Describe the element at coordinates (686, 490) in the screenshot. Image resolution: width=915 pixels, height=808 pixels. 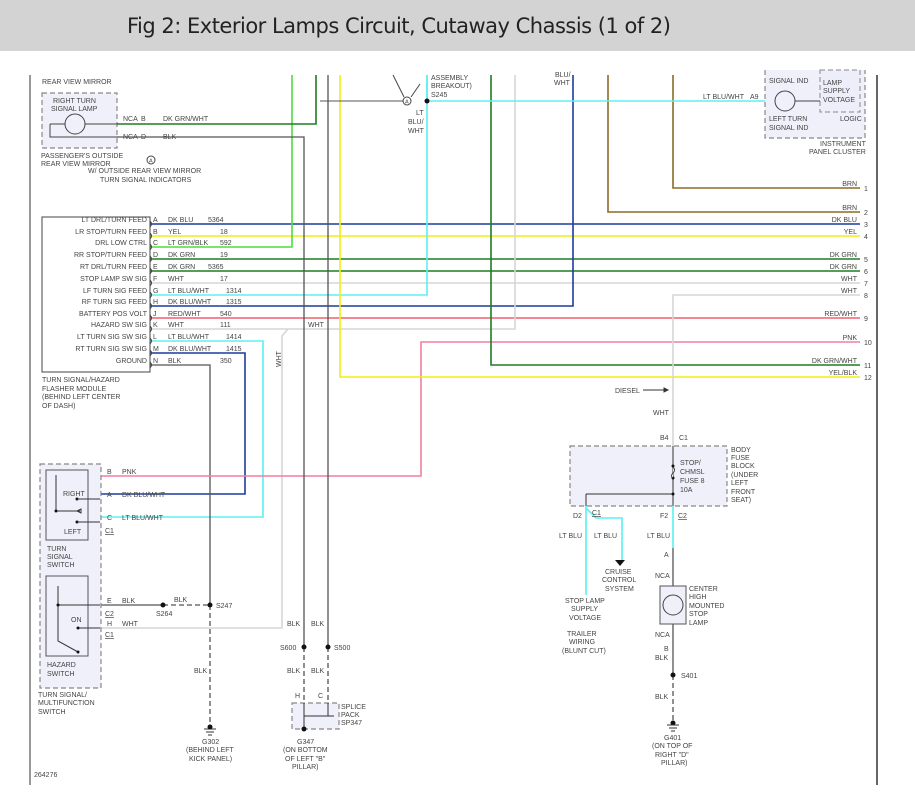
I see `fuse-label: 10A` at that location.